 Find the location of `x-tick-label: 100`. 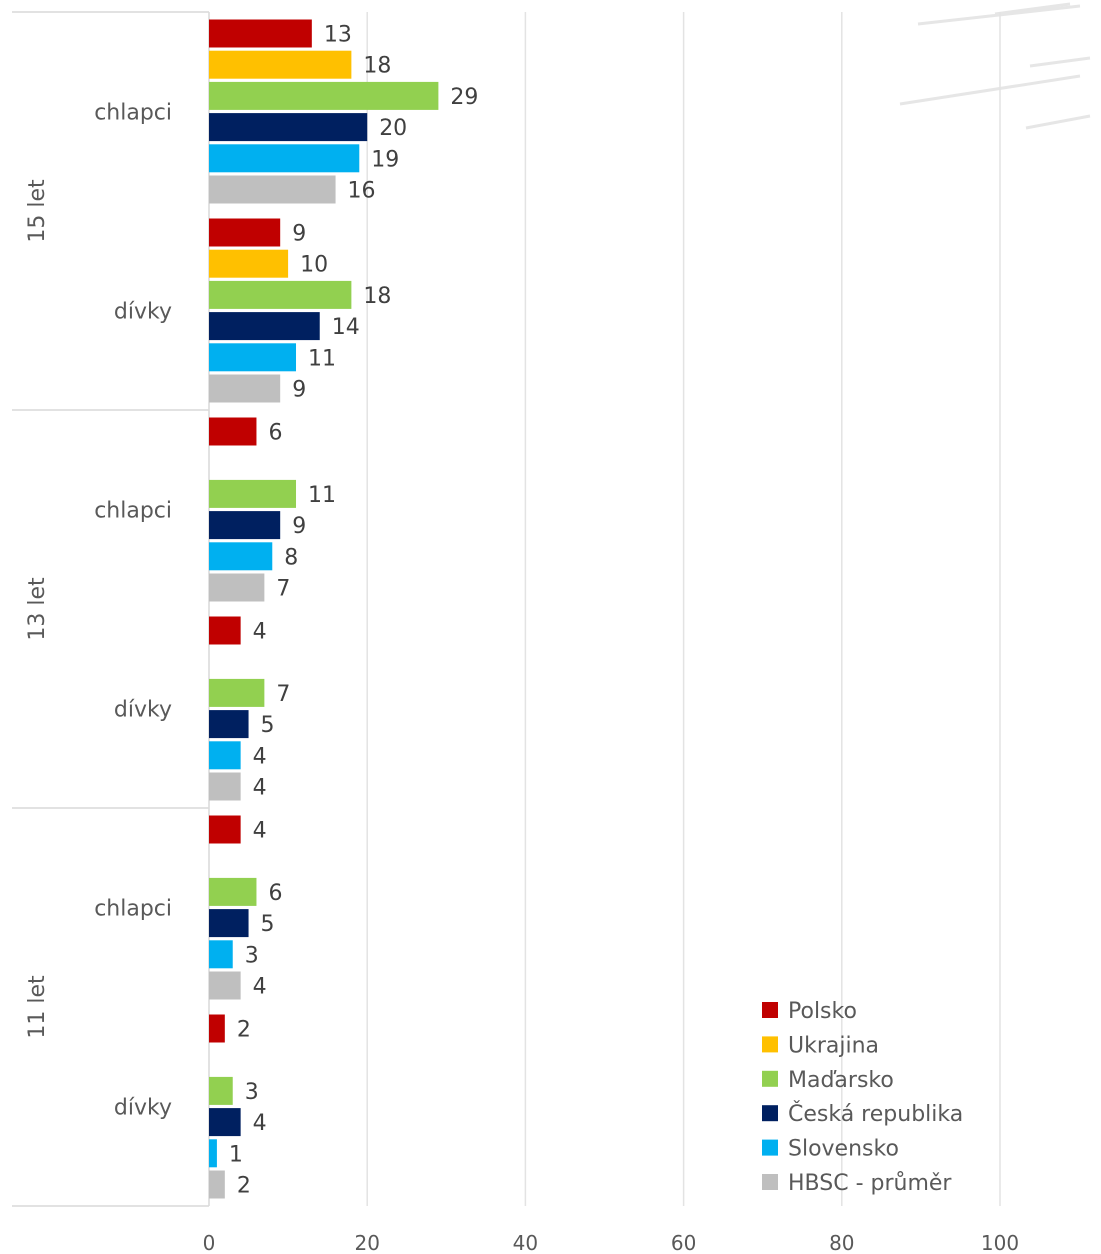

x-tick-label: 100 is located at coordinates (1000, 1242).